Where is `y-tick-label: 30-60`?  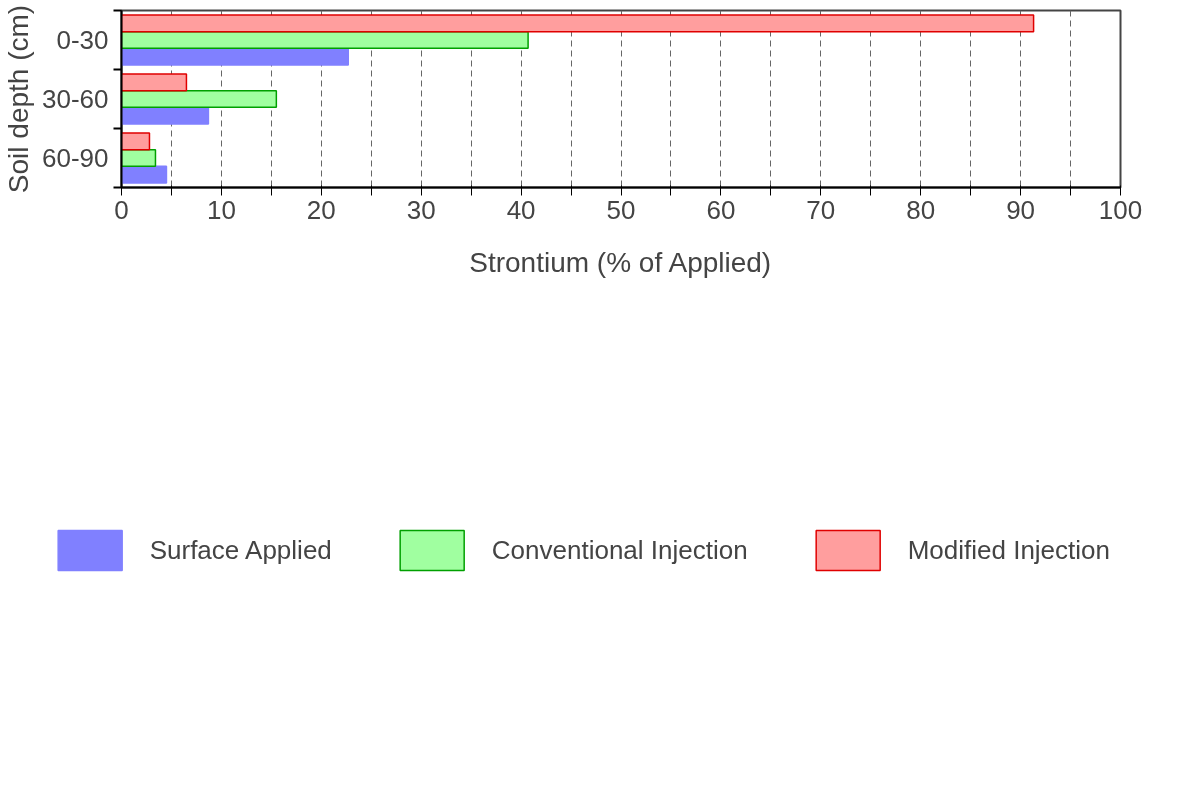 y-tick-label: 30-60 is located at coordinates (75, 99).